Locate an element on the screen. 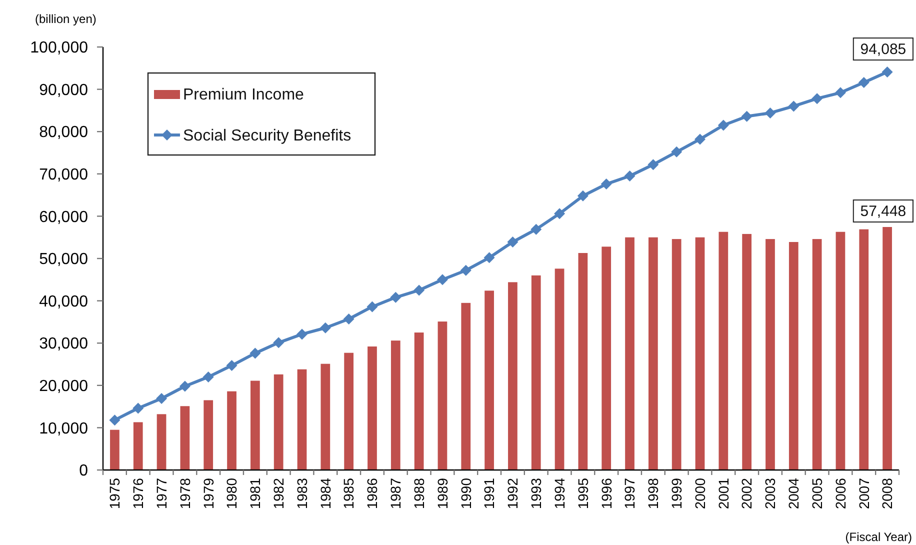 The image size is (916, 545). x-tick-label: 1988 is located at coordinates (418, 494).